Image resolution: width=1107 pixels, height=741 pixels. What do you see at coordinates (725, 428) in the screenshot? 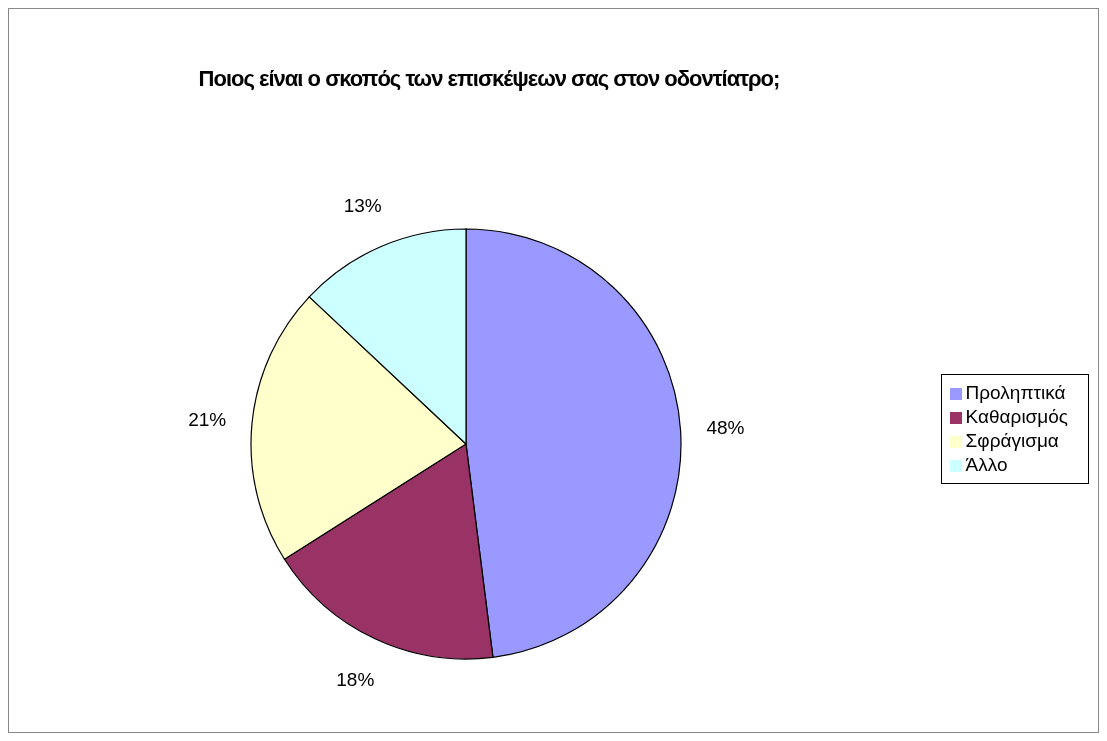
I see `data-label: 48%` at bounding box center [725, 428].